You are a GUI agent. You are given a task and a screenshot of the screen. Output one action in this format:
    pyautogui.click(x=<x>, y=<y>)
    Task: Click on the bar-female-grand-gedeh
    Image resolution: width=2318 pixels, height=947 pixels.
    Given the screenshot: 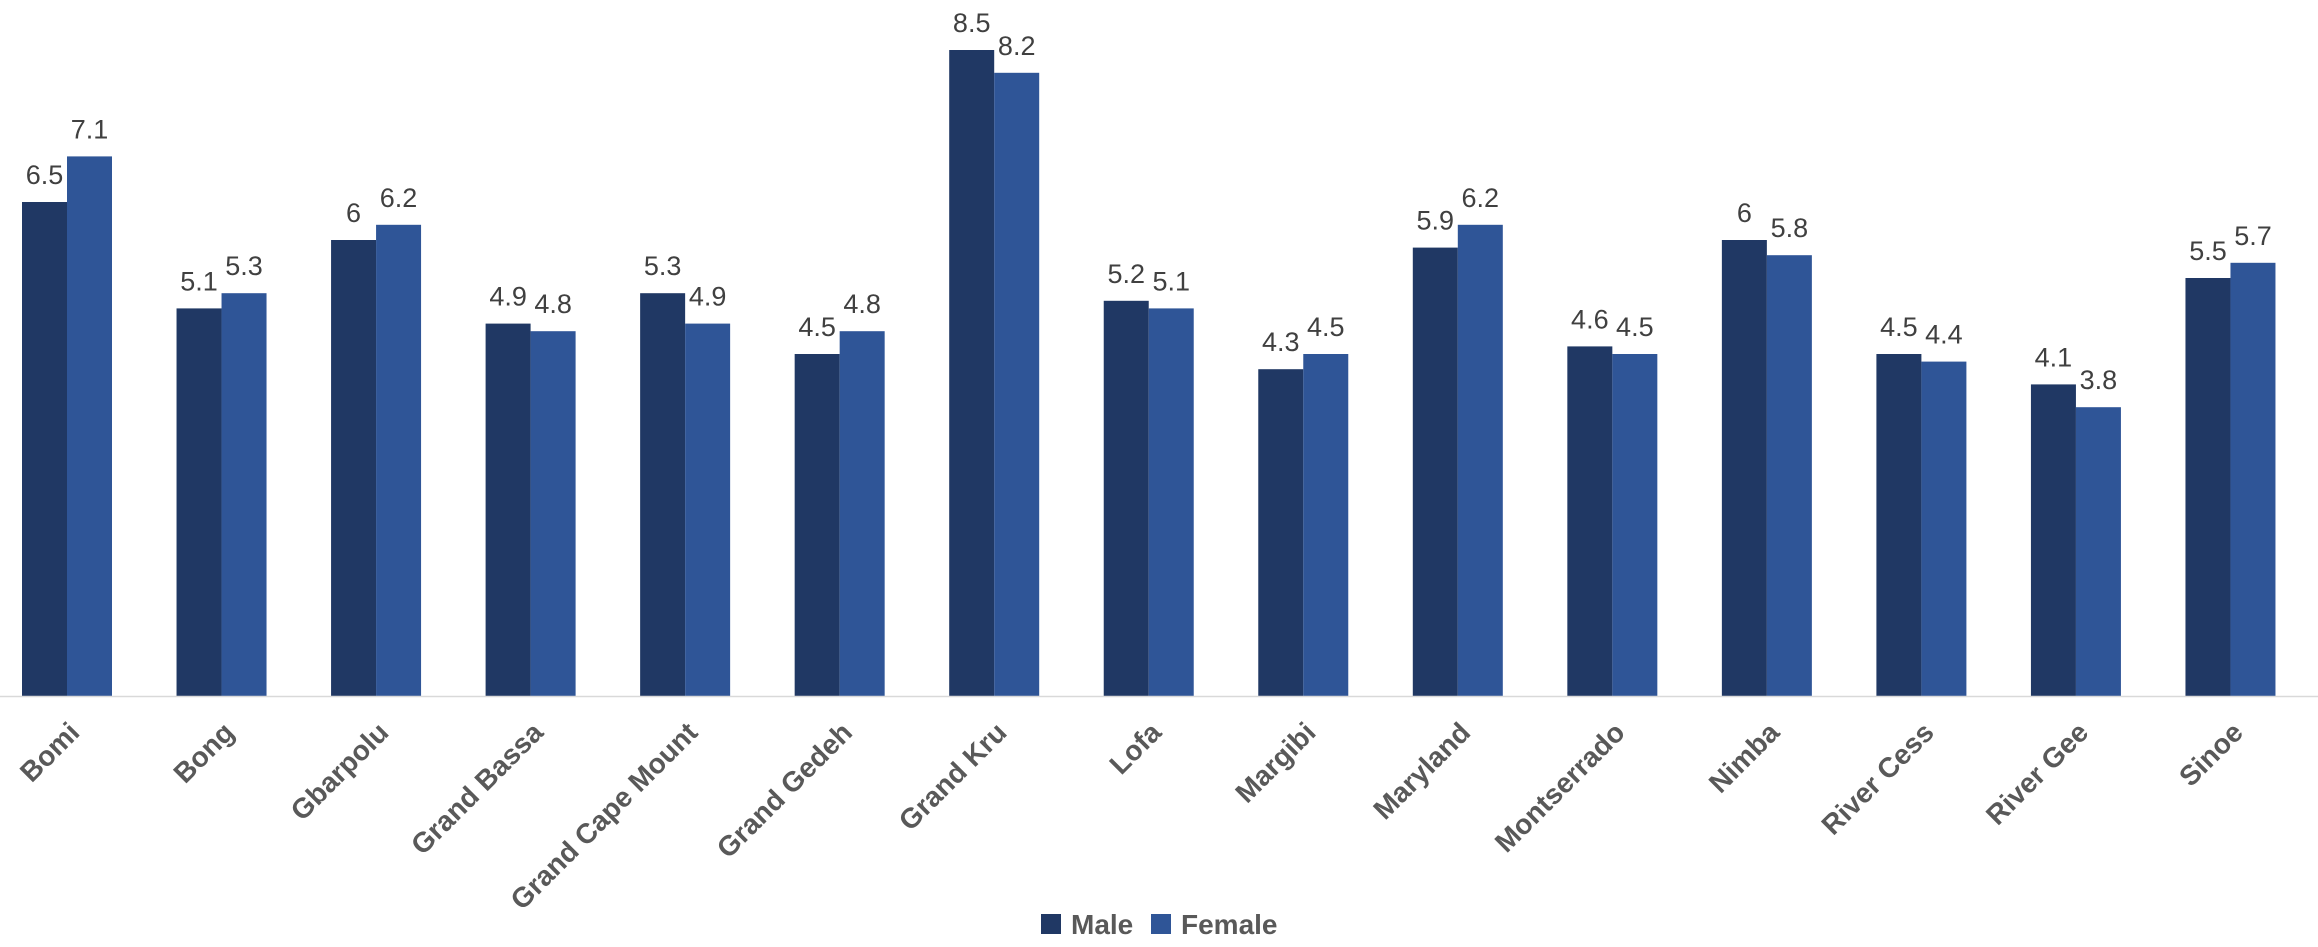 What is the action you would take?
    pyautogui.click(x=862, y=513)
    